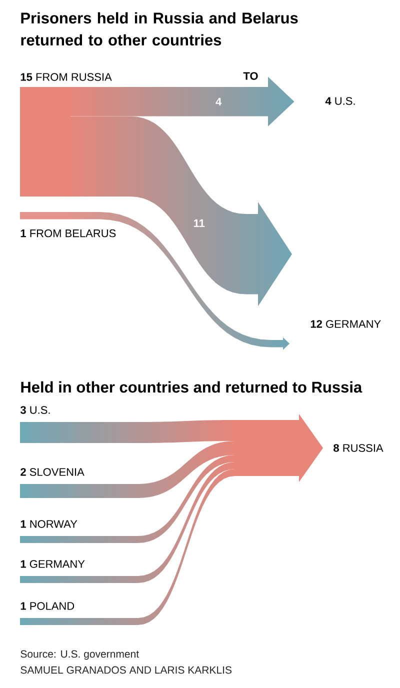  What do you see at coordinates (250, 76) in the screenshot?
I see `text: TO` at bounding box center [250, 76].